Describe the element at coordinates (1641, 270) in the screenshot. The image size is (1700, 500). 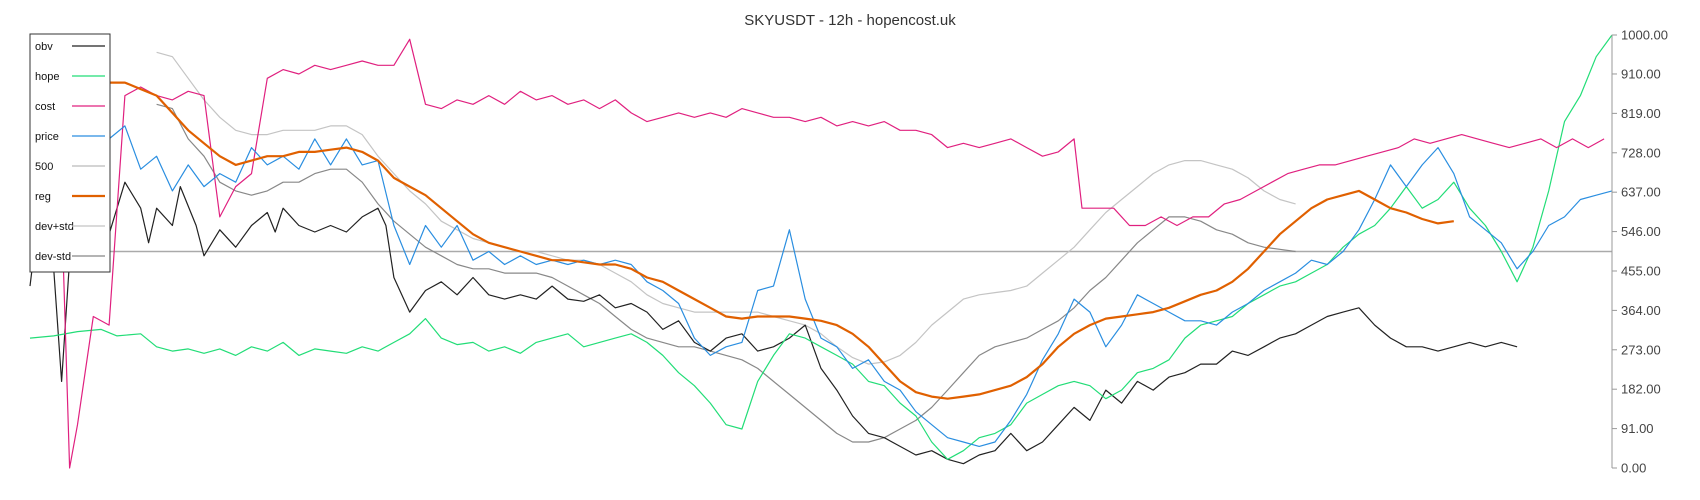
I see `y-tick-label: 455.00` at that location.